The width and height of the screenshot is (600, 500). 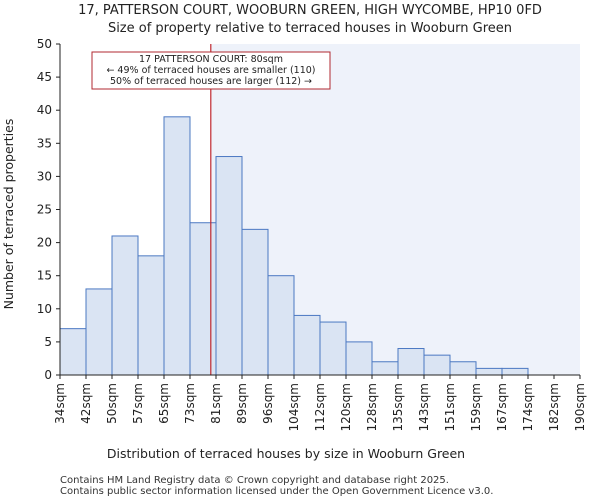 What do you see at coordinates (385, 368) in the screenshot?
I see `bar-128sqm` at bounding box center [385, 368].